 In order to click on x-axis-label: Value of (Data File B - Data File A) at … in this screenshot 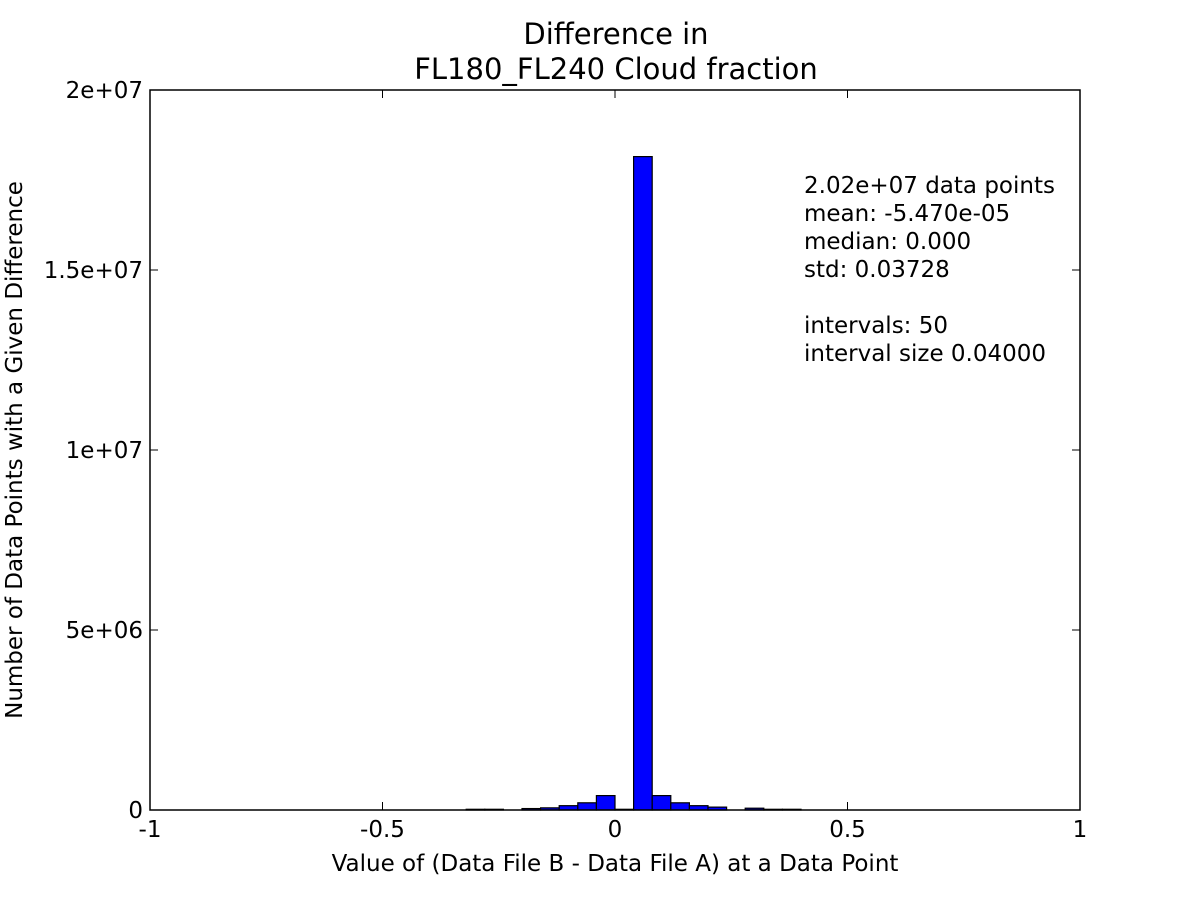, I will do `click(615, 864)`.